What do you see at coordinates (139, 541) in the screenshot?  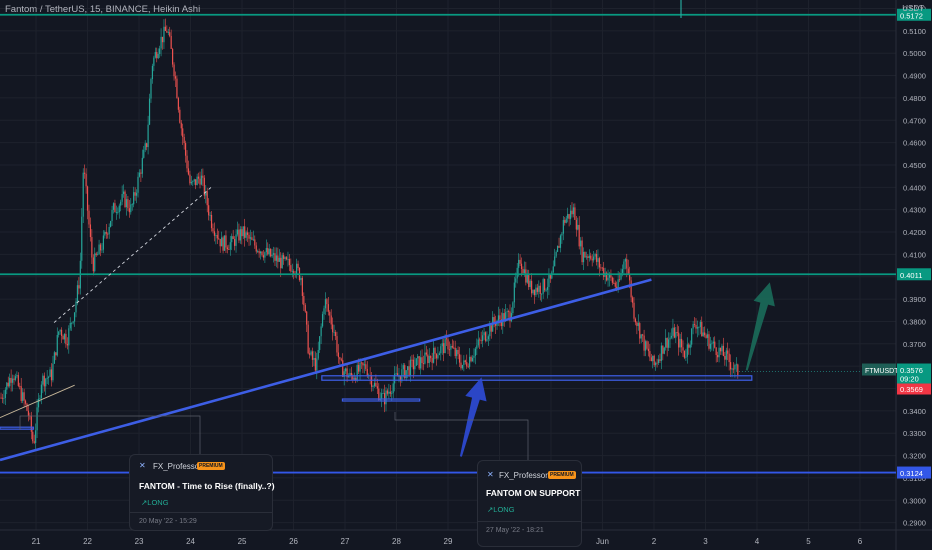 I see `x-tick-label: 23` at bounding box center [139, 541].